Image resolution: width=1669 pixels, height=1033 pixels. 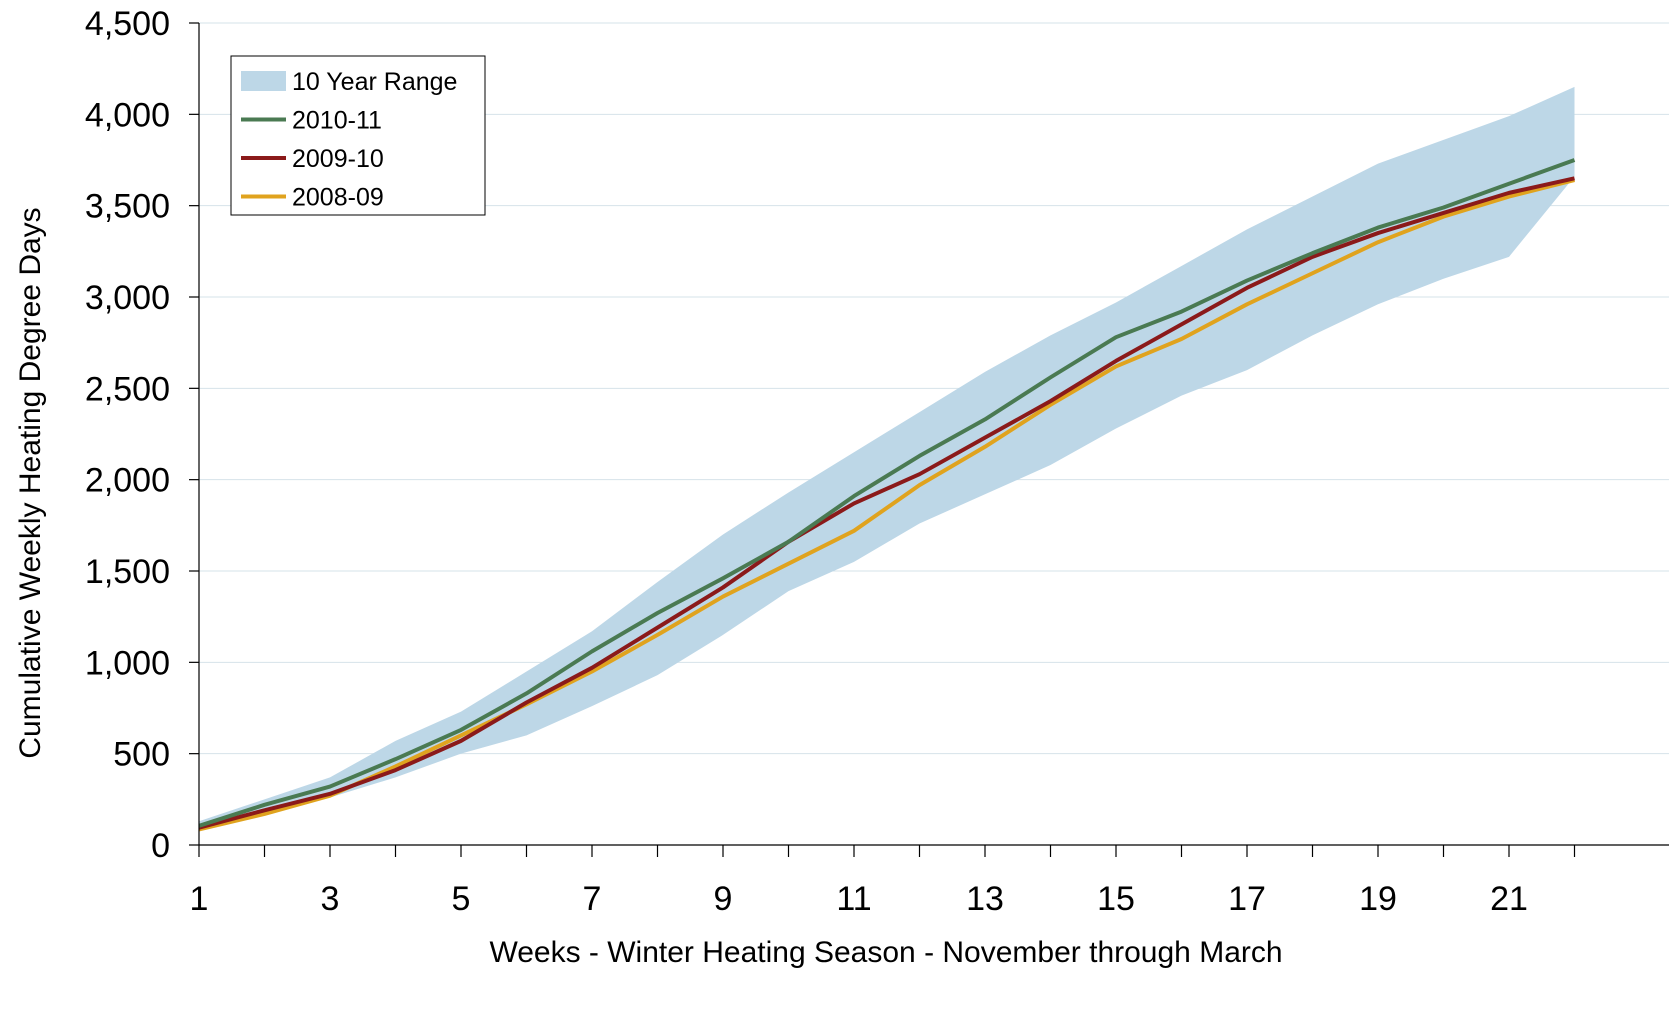 What do you see at coordinates (461, 899) in the screenshot?
I see `x-tick-label: 5` at bounding box center [461, 899].